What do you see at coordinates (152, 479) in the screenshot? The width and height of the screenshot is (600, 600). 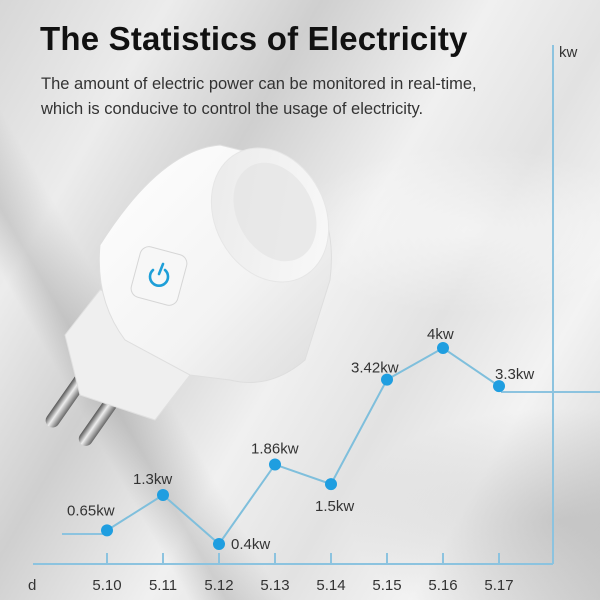 I see `data-label: 1.3kw` at bounding box center [152, 479].